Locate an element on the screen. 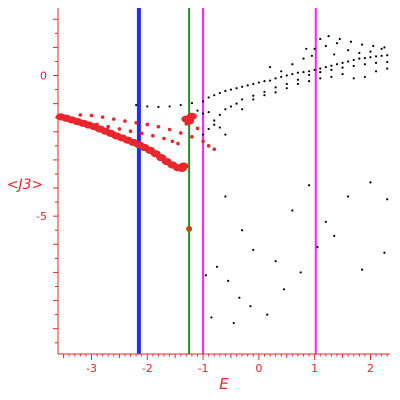  x-tick-label: -2 is located at coordinates (147, 368).